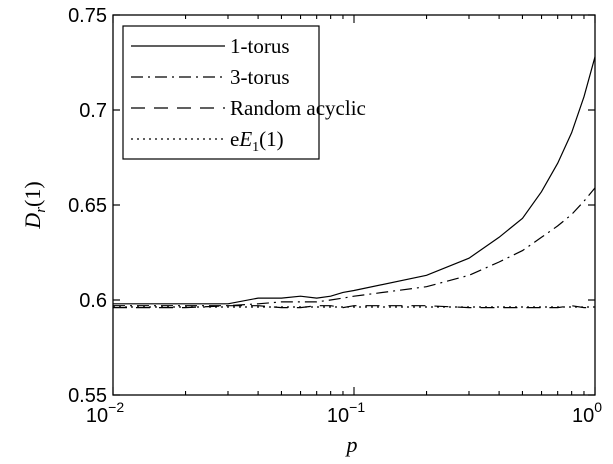  I want to click on legend-label: 3-torus, so click(260, 77).